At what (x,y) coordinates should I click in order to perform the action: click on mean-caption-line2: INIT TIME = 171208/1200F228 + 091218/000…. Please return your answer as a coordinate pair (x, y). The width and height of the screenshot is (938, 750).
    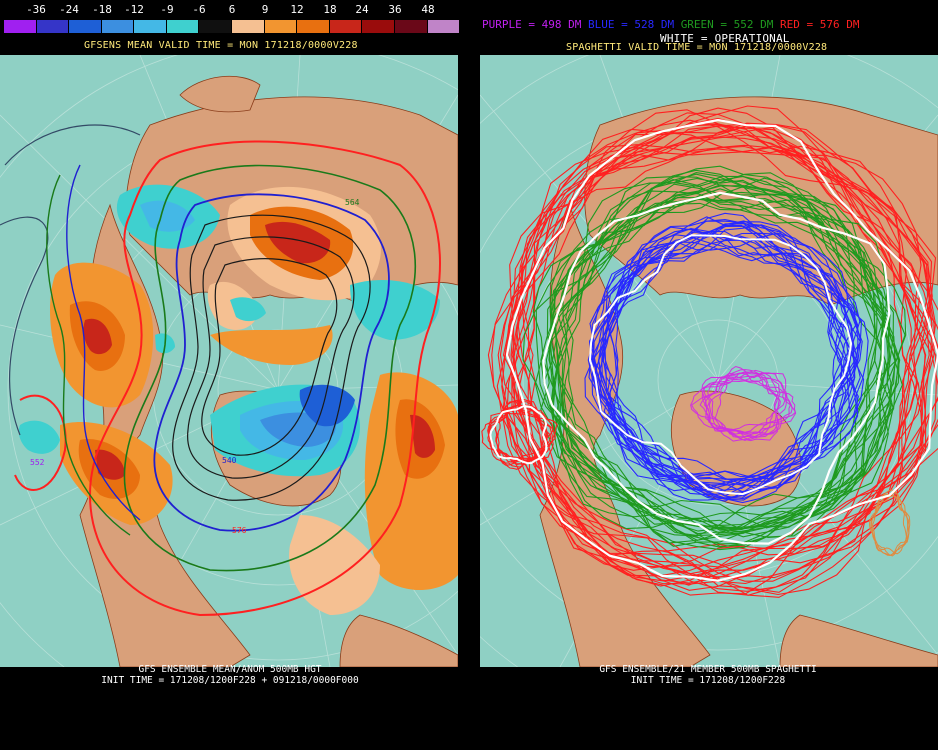
    Looking at the image, I should click on (230, 680).